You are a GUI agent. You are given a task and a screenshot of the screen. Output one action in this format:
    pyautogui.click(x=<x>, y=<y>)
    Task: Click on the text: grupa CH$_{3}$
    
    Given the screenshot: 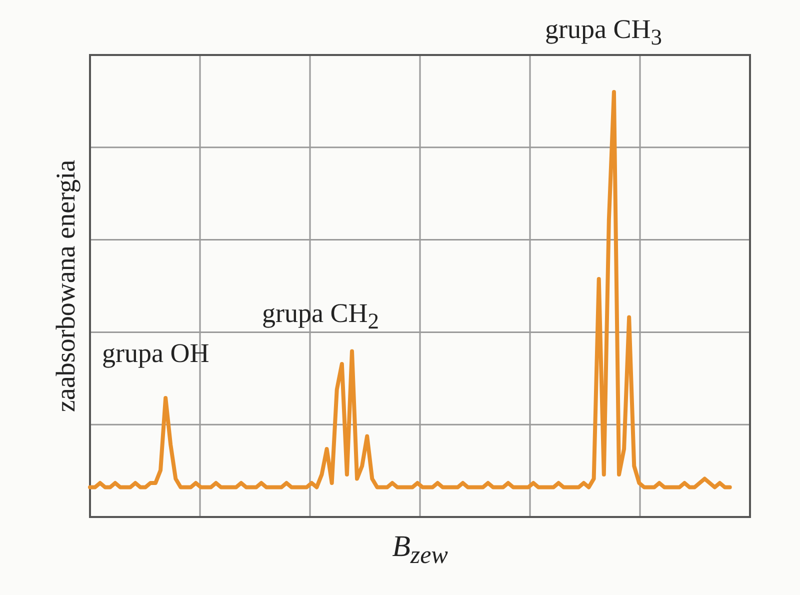 What is the action you would take?
    pyautogui.click(x=603, y=32)
    